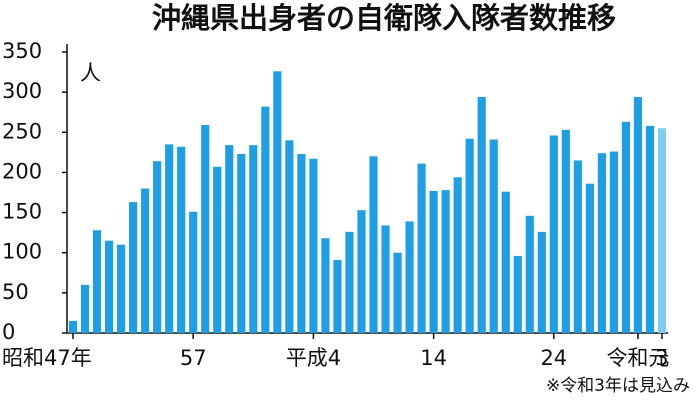 The height and width of the screenshot is (404, 700). I want to click on y-unit: 人, so click(90, 73).